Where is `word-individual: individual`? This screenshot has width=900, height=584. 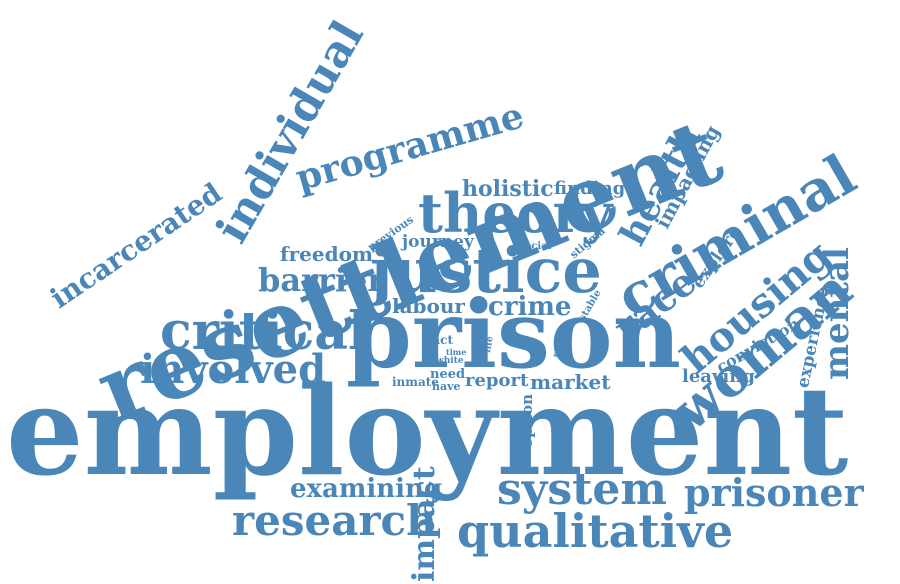 word-individual: individual is located at coordinates (290, 132).